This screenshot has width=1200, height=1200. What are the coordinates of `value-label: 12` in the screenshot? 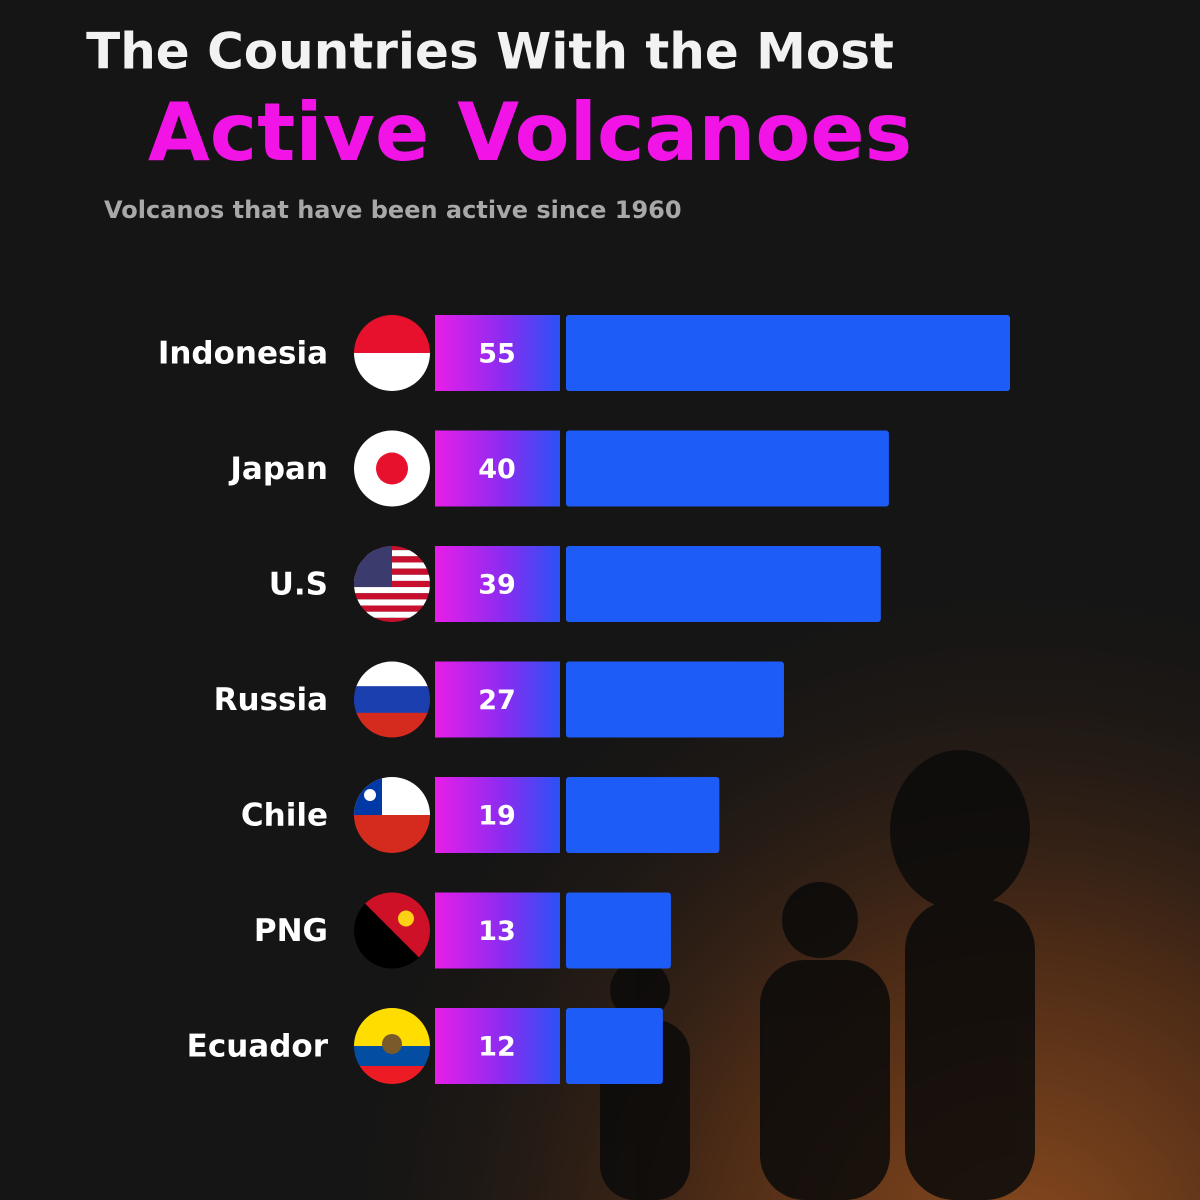 It's located at (497, 1047).